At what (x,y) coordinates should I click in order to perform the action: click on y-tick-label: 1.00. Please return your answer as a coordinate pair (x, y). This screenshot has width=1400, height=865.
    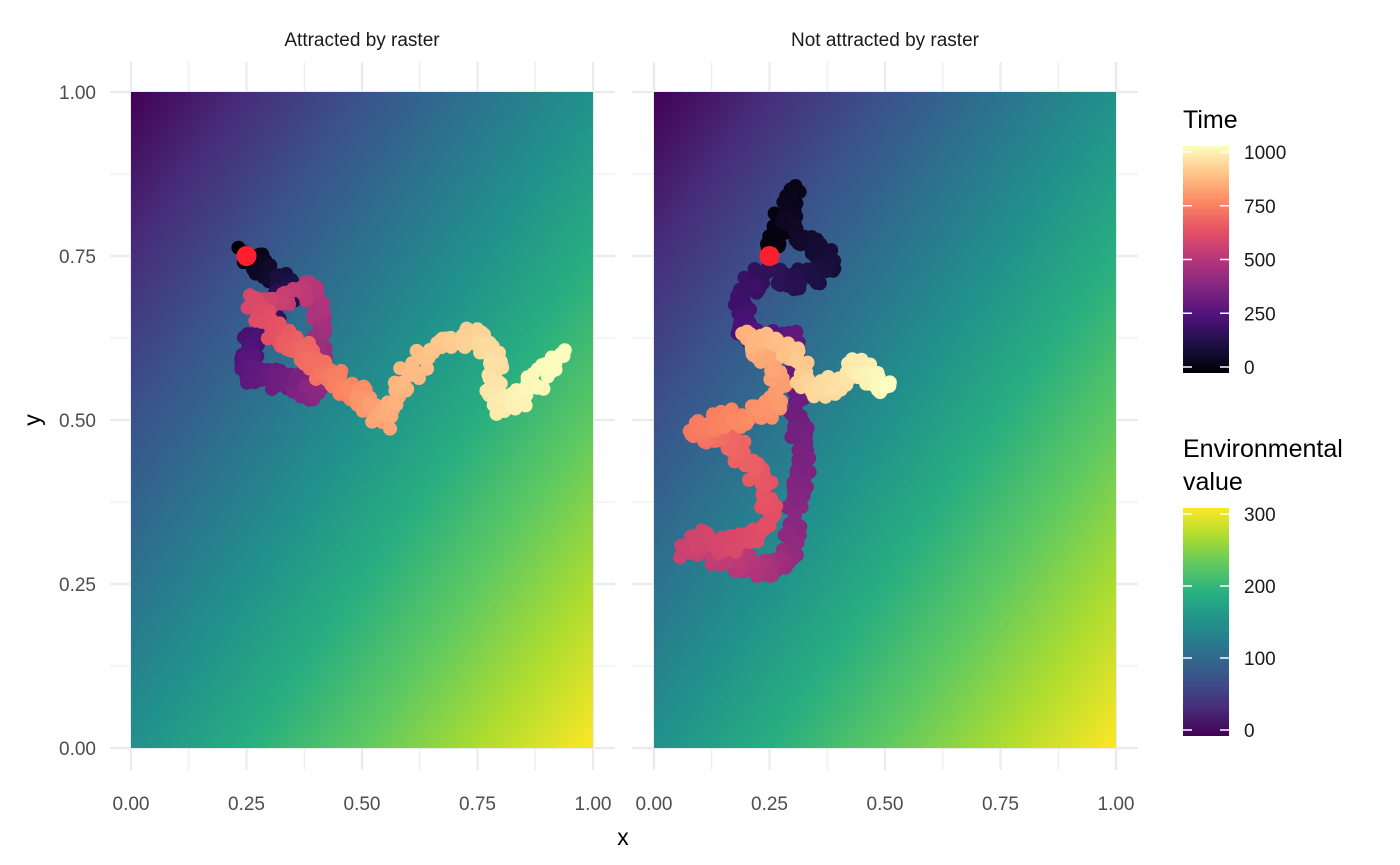
    Looking at the image, I should click on (77, 93).